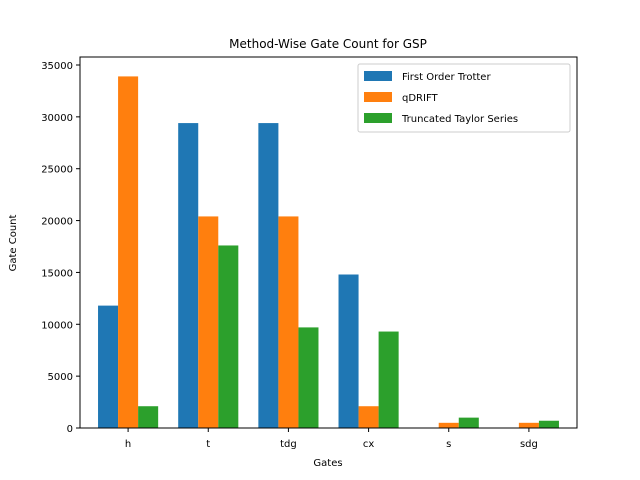 This screenshot has width=640, height=480. I want to click on x-tick-label: h, so click(128, 444).